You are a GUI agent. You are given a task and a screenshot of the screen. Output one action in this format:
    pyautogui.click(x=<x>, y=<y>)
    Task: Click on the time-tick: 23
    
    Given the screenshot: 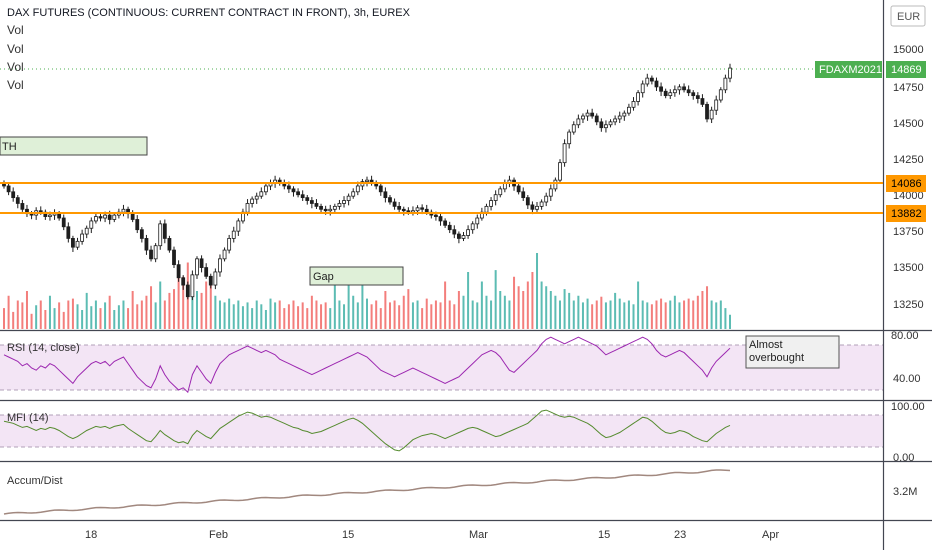 What is the action you would take?
    pyautogui.click(x=680, y=535)
    